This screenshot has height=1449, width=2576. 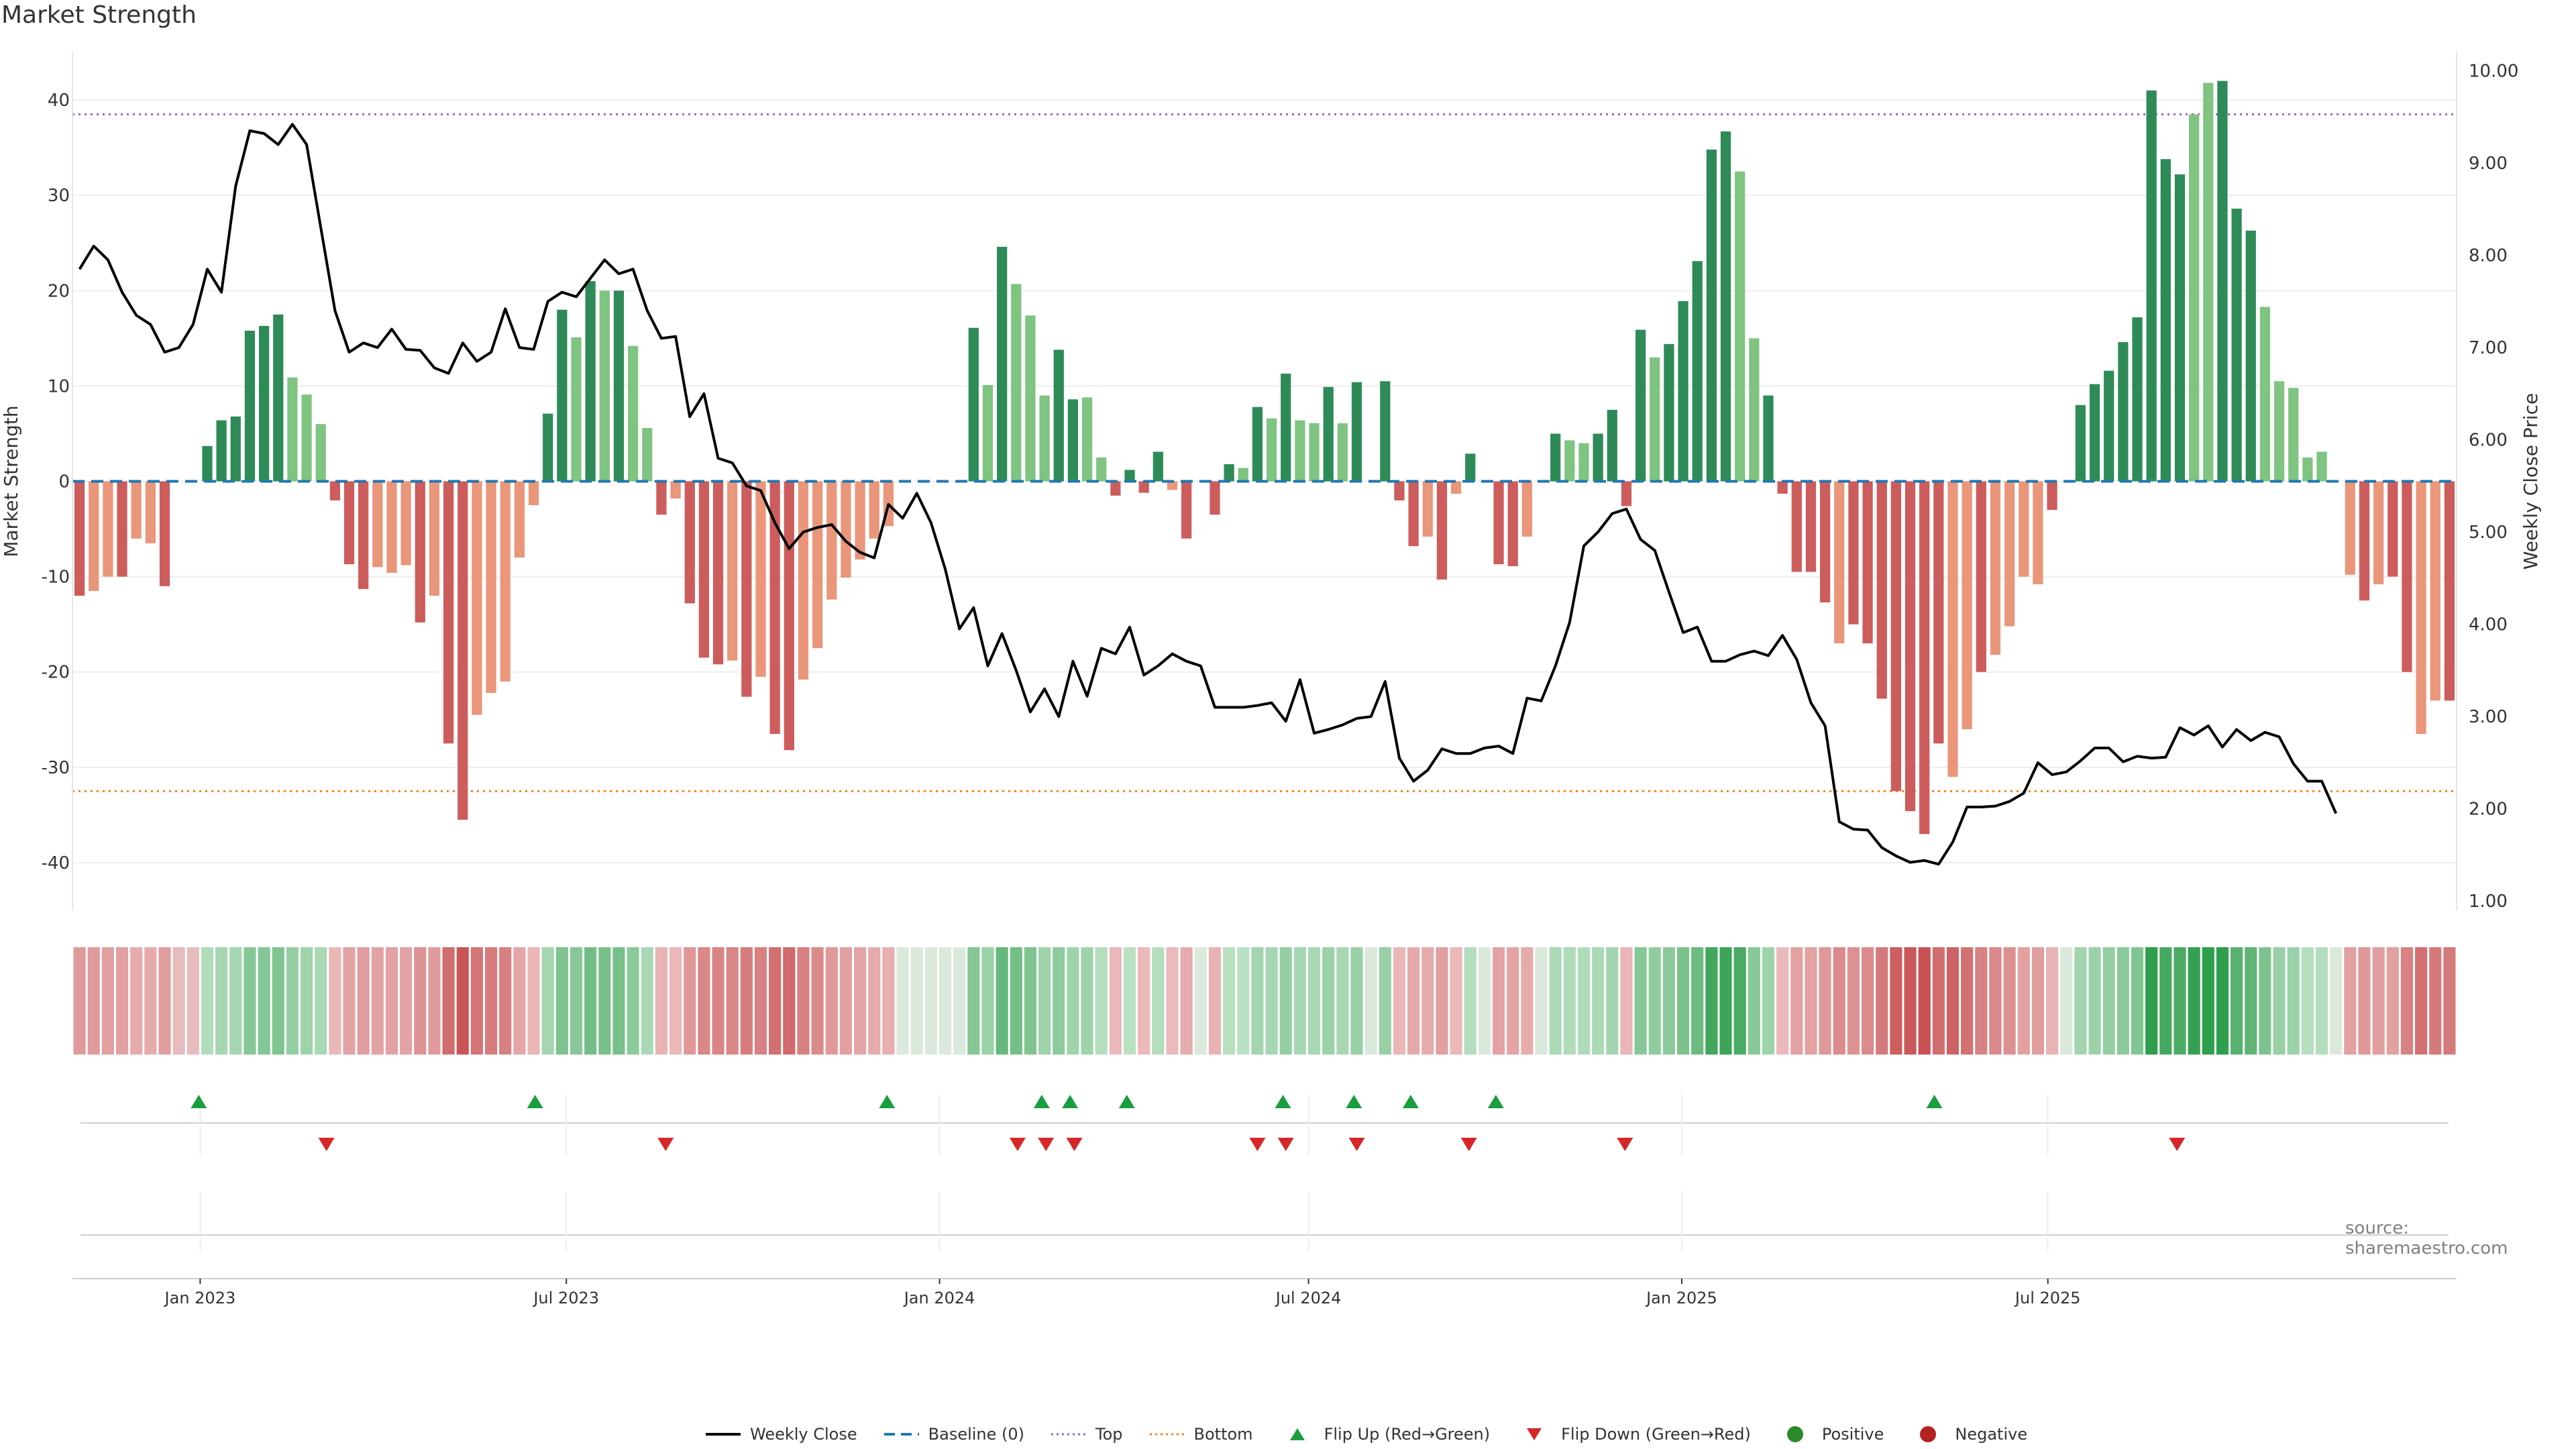 I want to click on y-tick-label: -20, so click(x=56, y=673).